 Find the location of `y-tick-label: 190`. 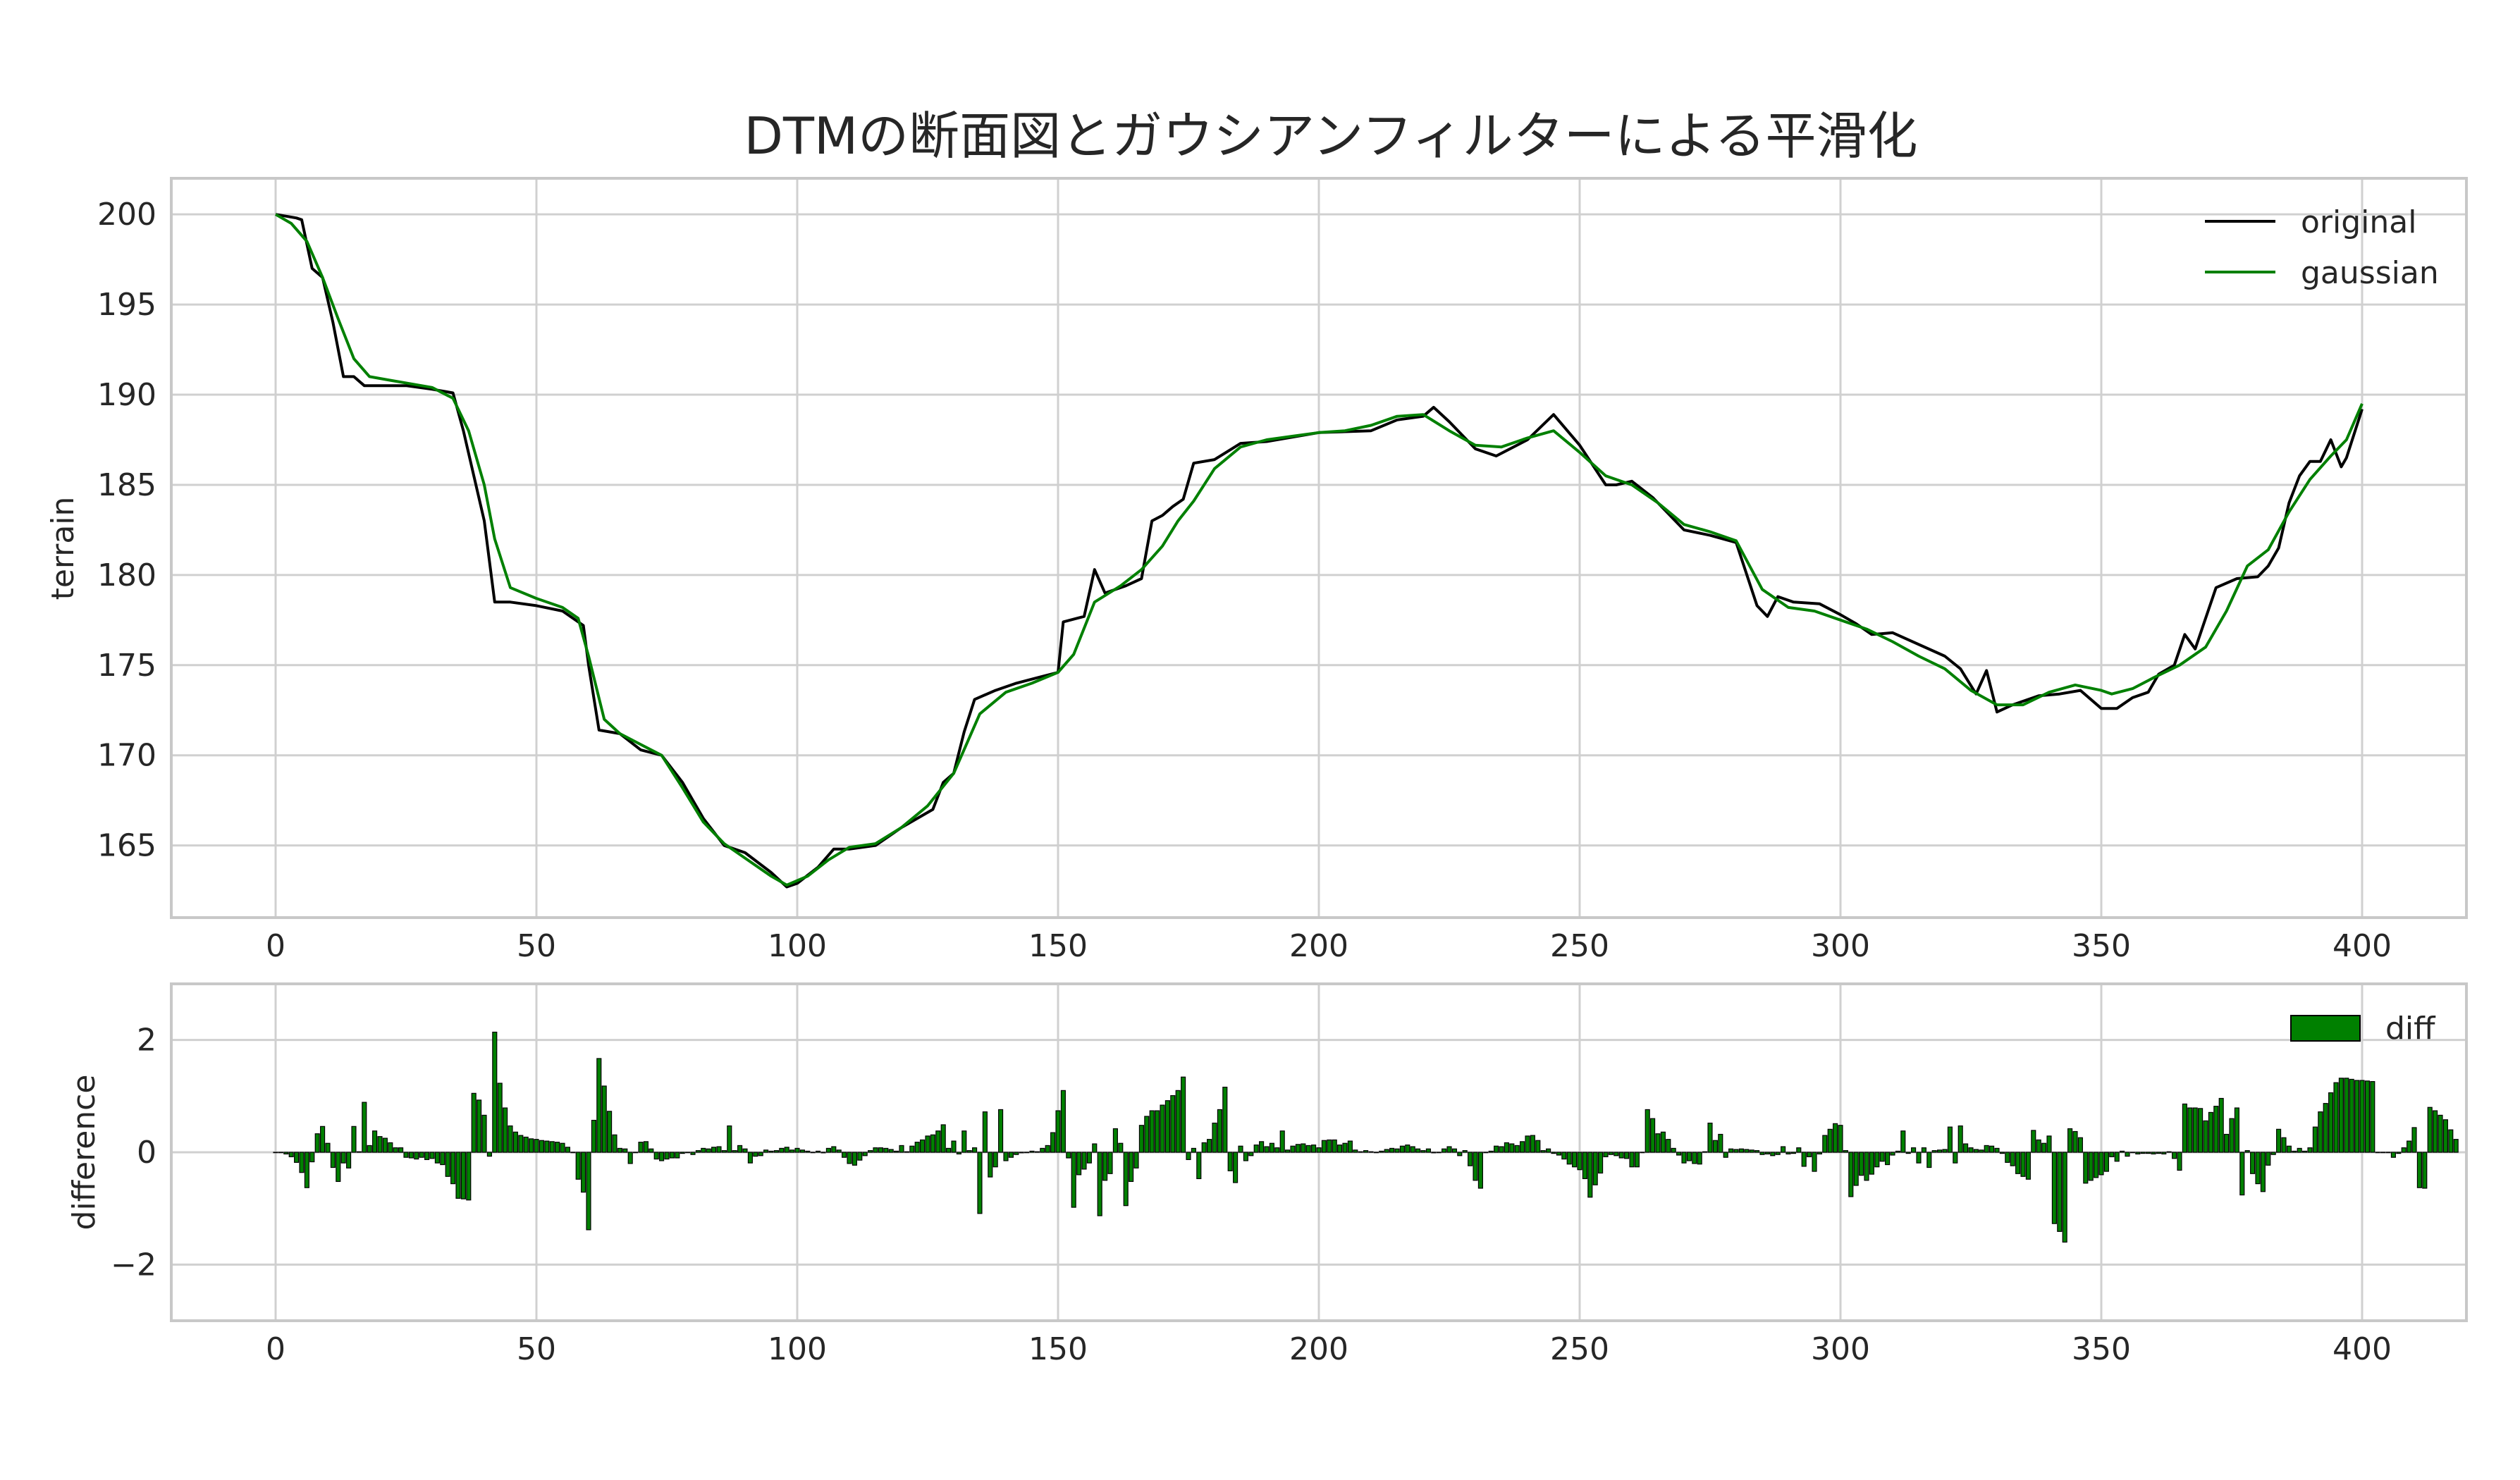

y-tick-label: 190 is located at coordinates (126, 395).